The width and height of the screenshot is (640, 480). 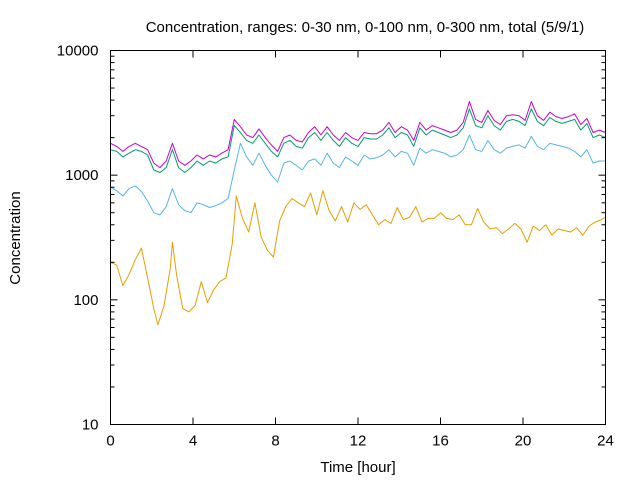 I want to click on y-axis-label: Concentration, so click(x=15, y=237).